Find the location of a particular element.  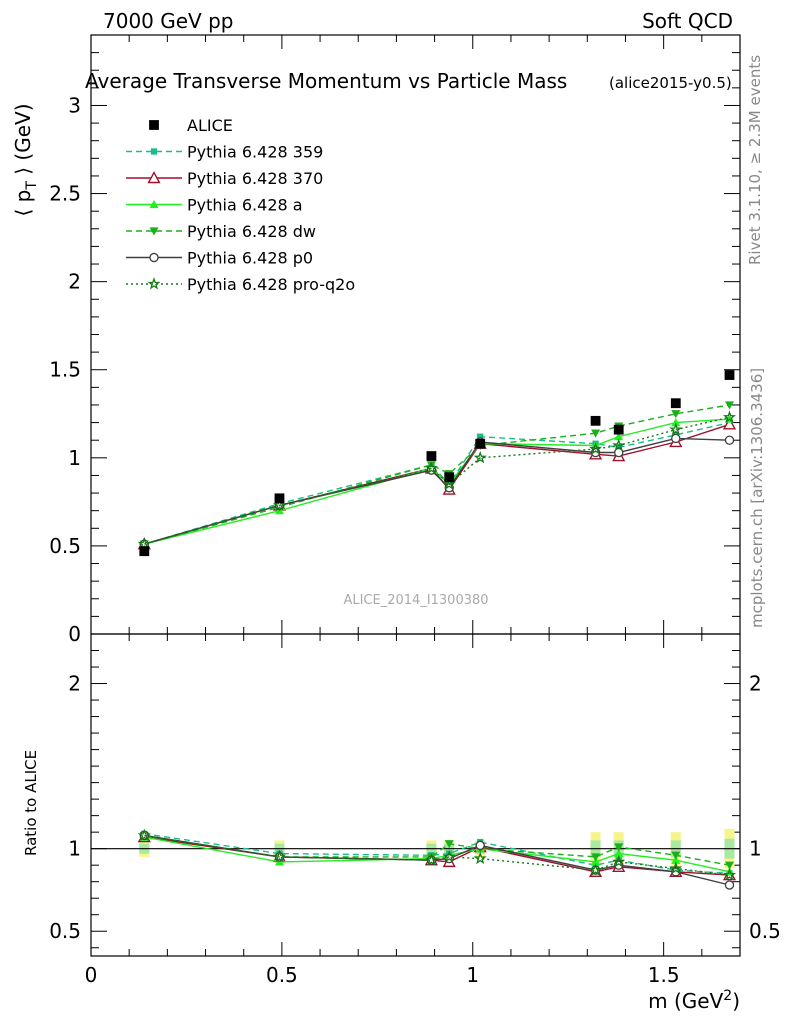

legend-entry: Pythia 6.428 370 is located at coordinates (224, 178).